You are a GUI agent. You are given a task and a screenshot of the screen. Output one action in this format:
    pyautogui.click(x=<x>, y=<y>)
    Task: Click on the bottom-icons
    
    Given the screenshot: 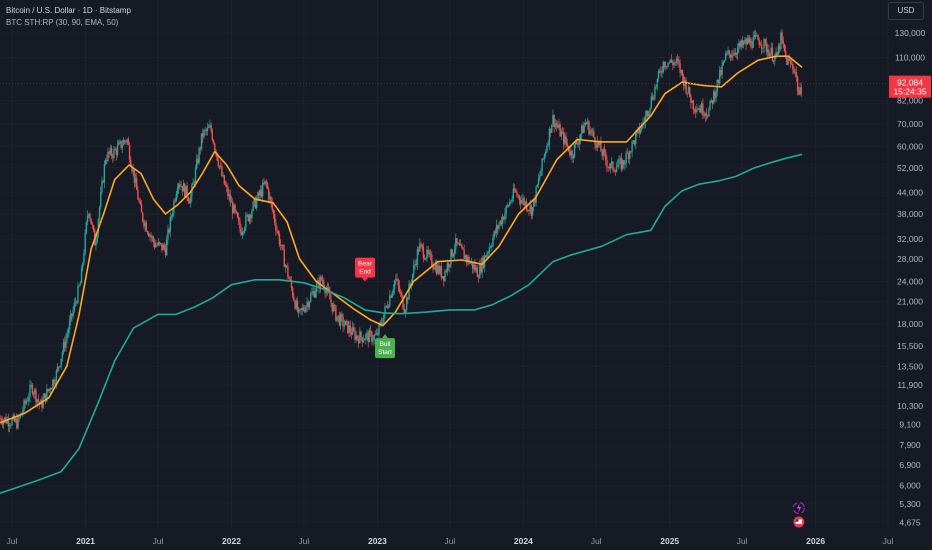 What is the action you would take?
    pyautogui.click(x=798, y=514)
    